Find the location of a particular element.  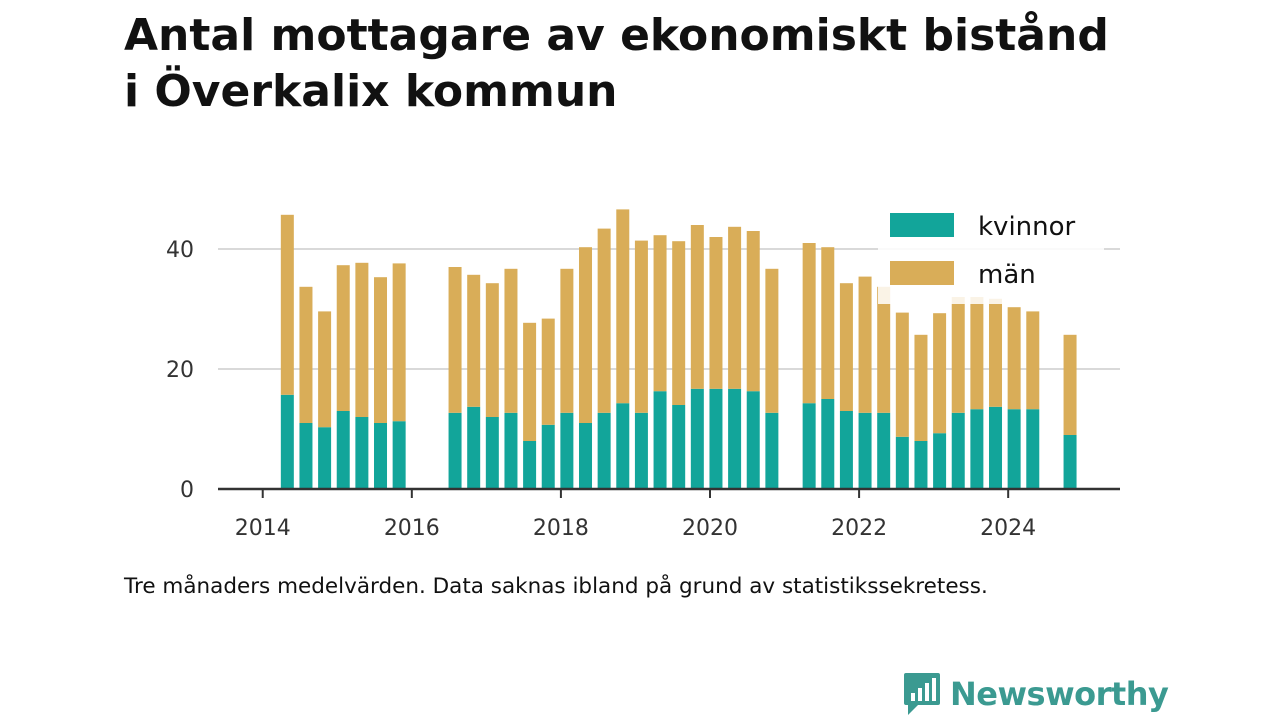

y-tick-label: 40 is located at coordinates (180, 250).